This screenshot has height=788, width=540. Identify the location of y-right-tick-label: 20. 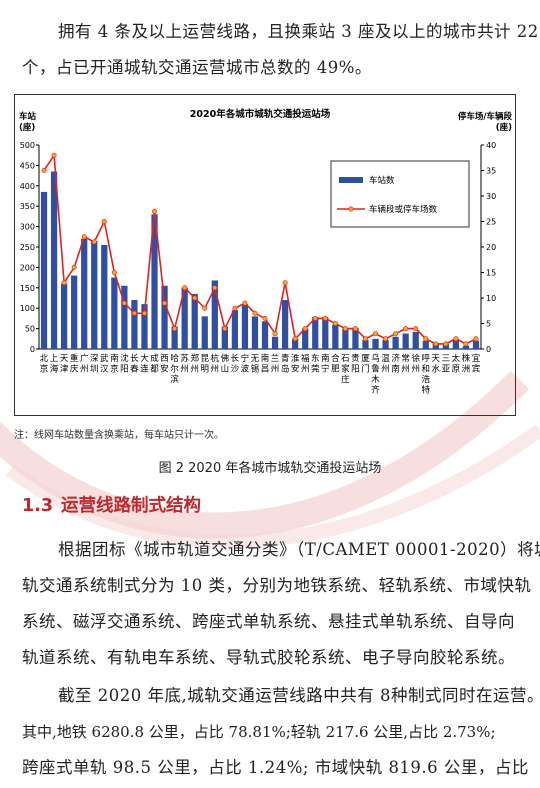
(491, 247).